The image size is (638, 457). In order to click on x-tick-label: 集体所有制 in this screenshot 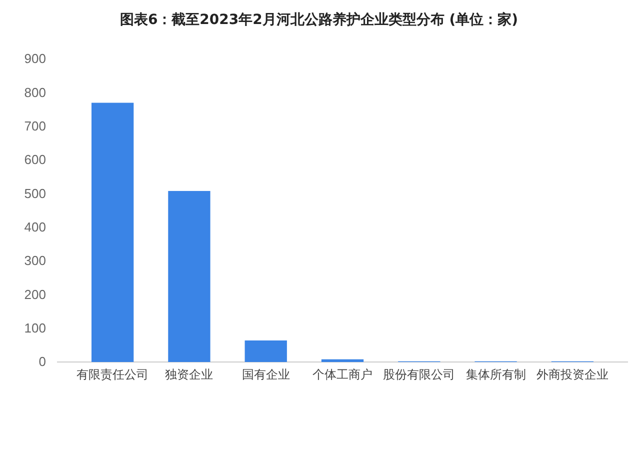, I will do `click(496, 375)`.